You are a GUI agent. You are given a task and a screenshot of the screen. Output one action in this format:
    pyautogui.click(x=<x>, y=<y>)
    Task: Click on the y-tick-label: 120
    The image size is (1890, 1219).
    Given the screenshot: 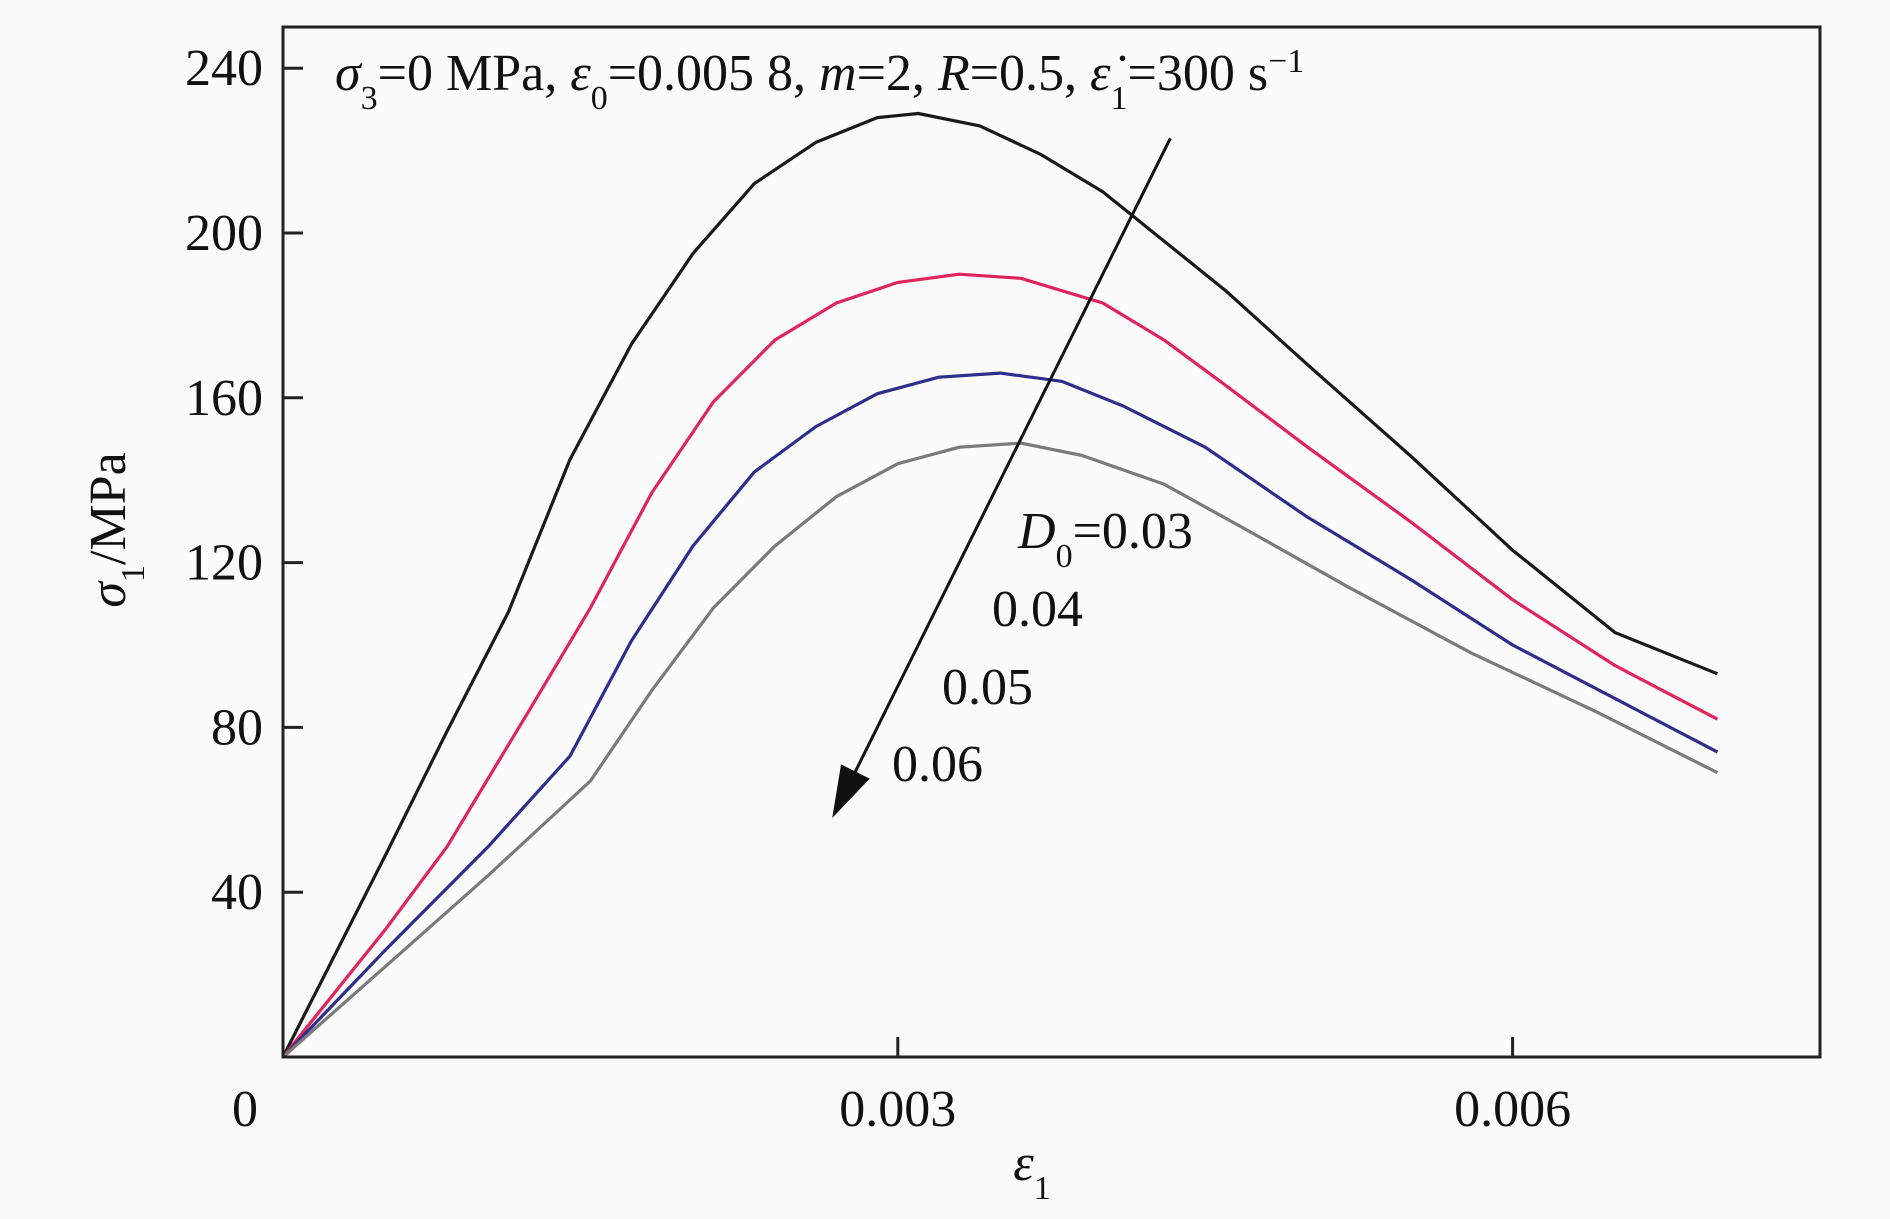 What is the action you would take?
    pyautogui.click(x=224, y=563)
    